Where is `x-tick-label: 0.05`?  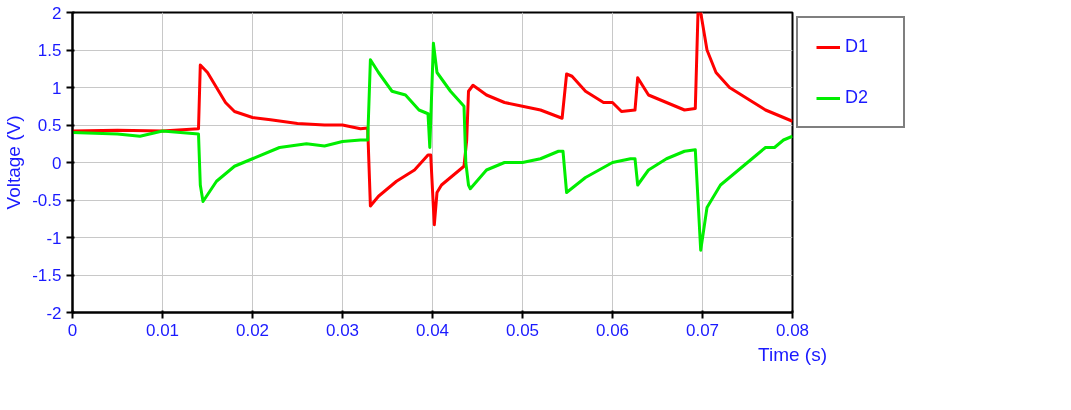 x-tick-label: 0.05 is located at coordinates (522, 330).